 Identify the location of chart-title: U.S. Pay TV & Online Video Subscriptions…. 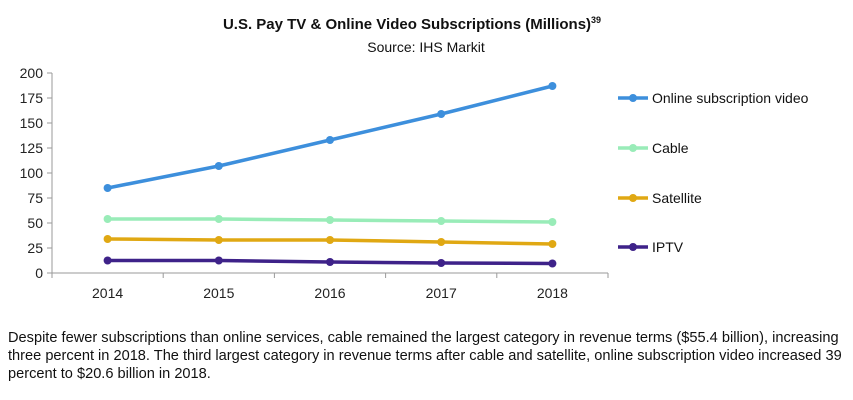
(412, 24).